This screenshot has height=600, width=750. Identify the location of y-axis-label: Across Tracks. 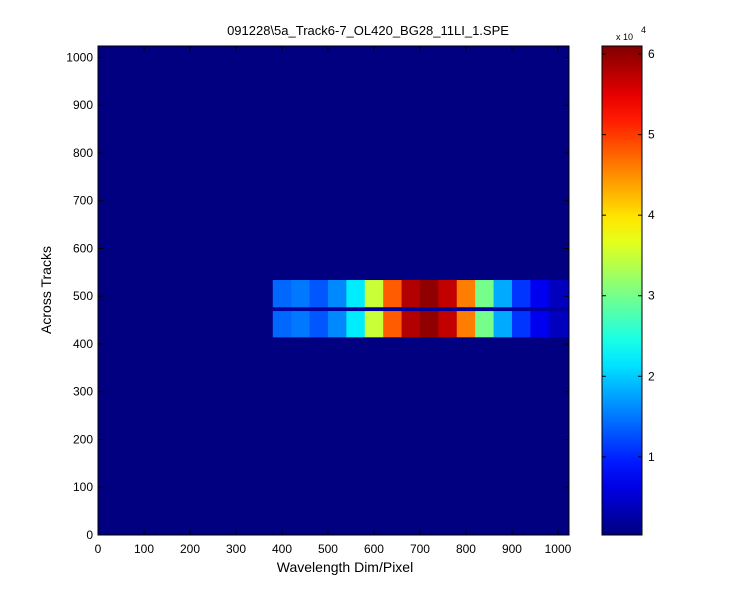
(46, 290).